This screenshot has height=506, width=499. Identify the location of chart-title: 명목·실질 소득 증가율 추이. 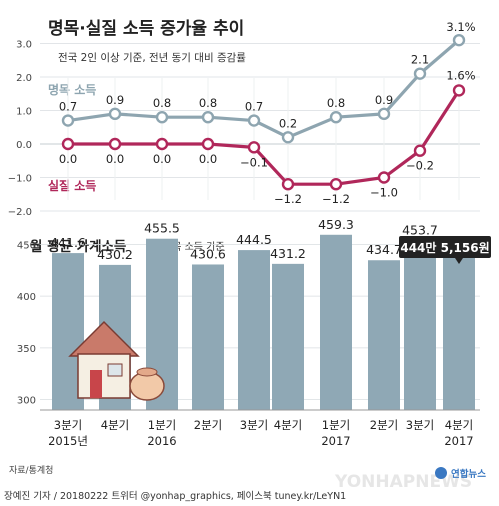
(146, 28).